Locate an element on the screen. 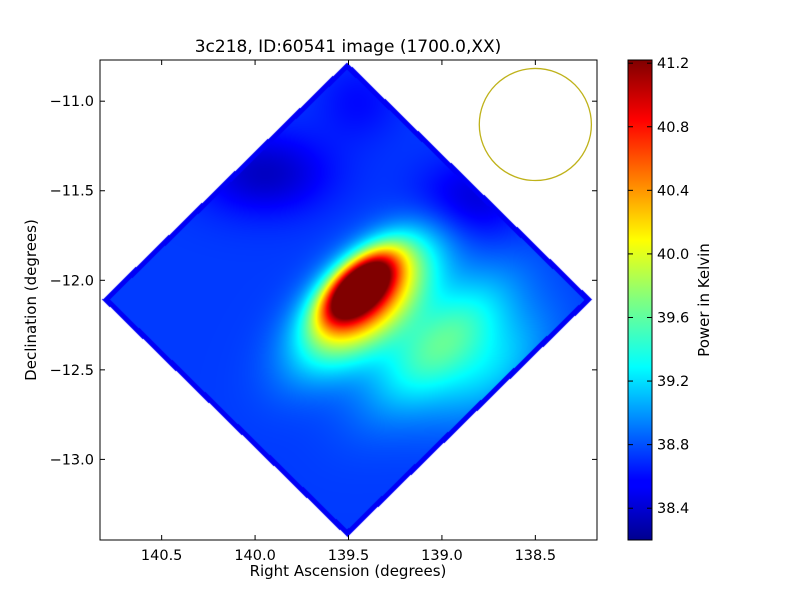 Image resolution: width=800 pixels, height=600 pixels. colorbar-frame is located at coordinates (640, 300).